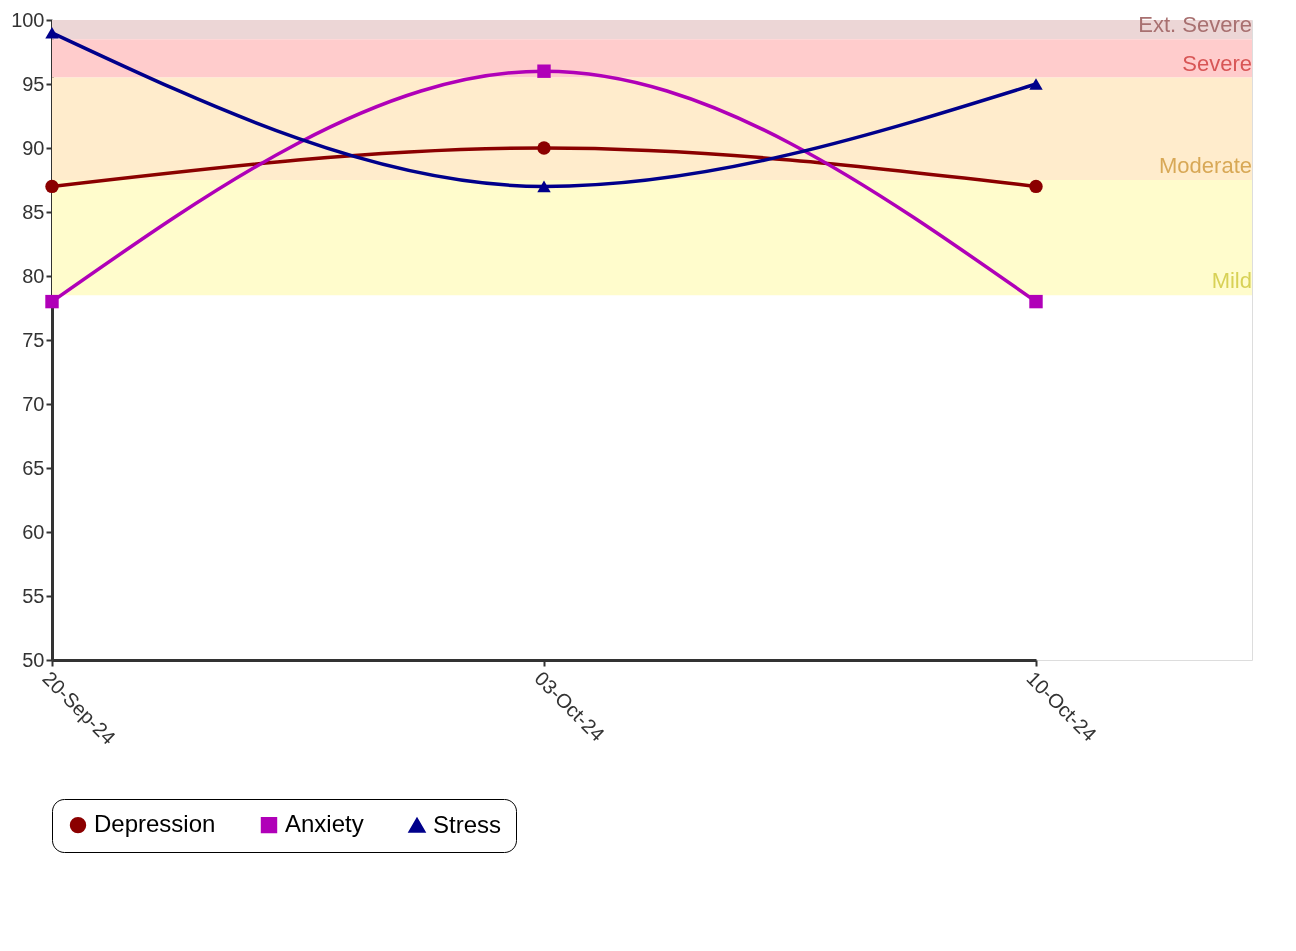 This screenshot has width=1296, height=951. Describe the element at coordinates (324, 824) in the screenshot. I see `legend-label: Anxiety` at that location.